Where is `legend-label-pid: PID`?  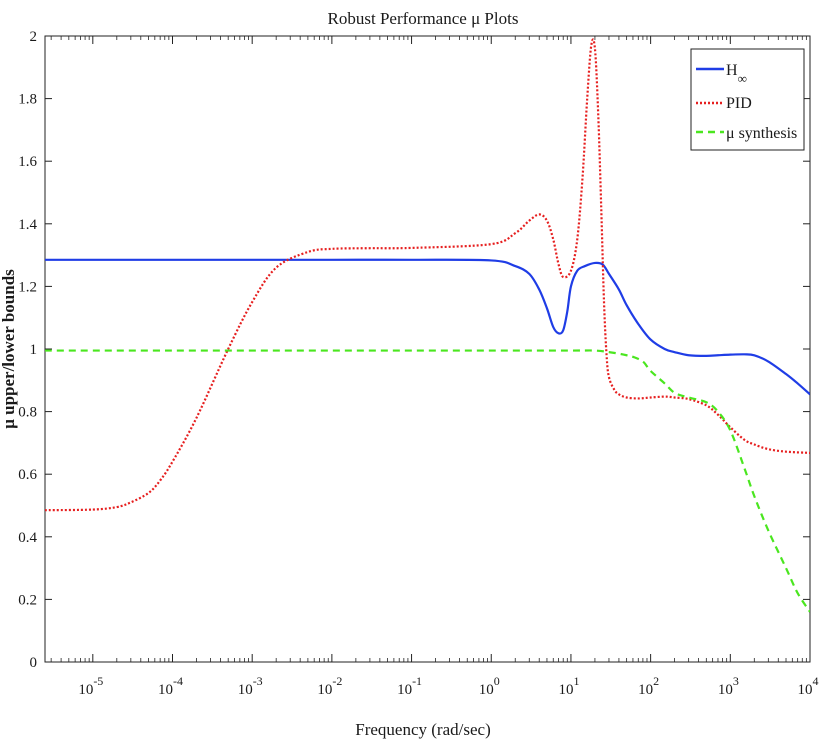
legend-label-pid: PID is located at coordinates (739, 103).